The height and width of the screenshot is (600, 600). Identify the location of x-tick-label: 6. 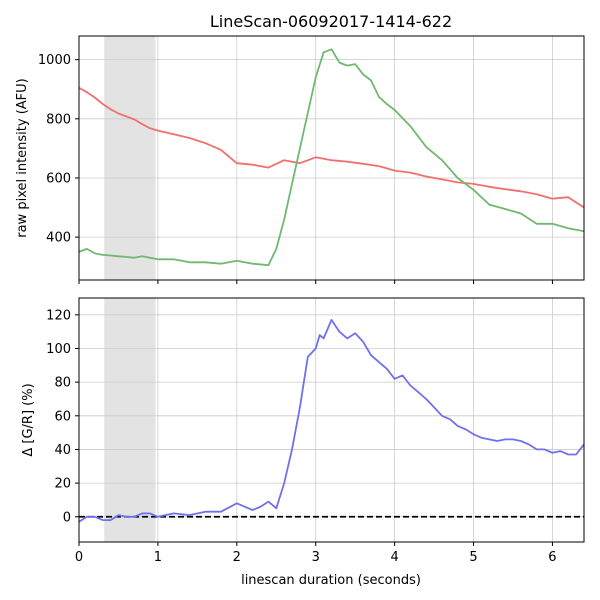
(552, 557).